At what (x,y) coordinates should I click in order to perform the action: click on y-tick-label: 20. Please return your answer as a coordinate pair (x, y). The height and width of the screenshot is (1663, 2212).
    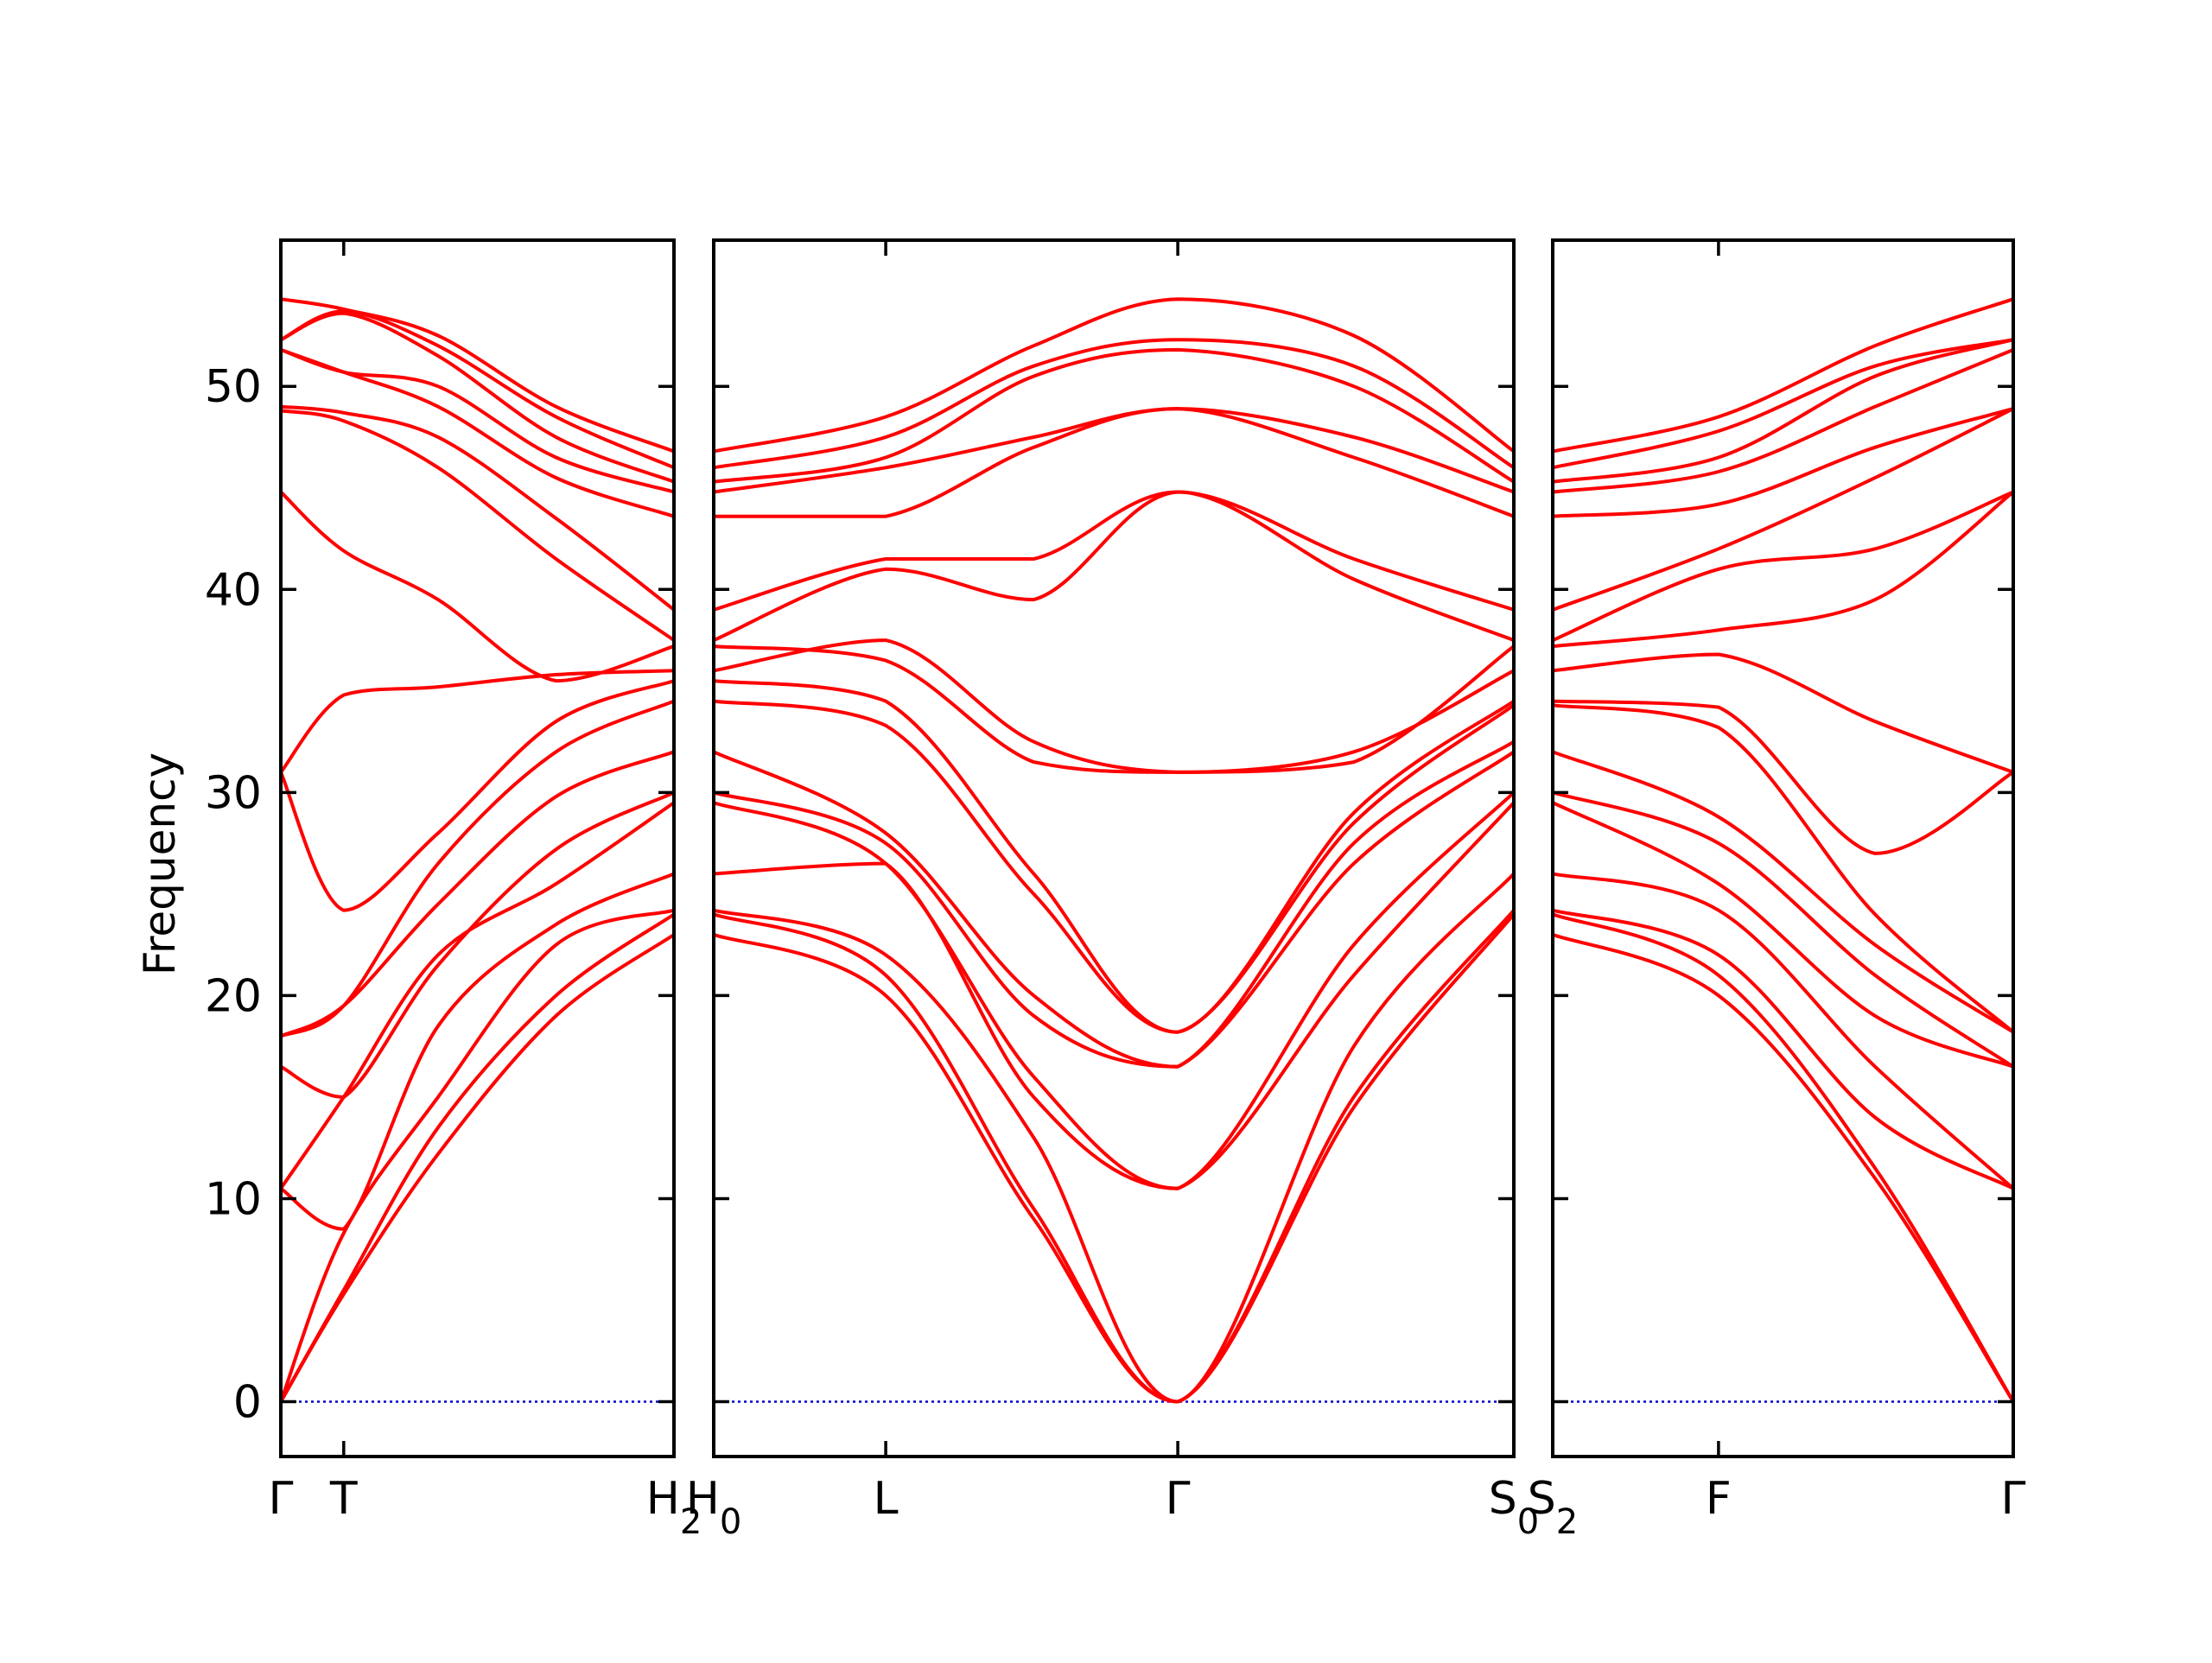
    Looking at the image, I should click on (233, 996).